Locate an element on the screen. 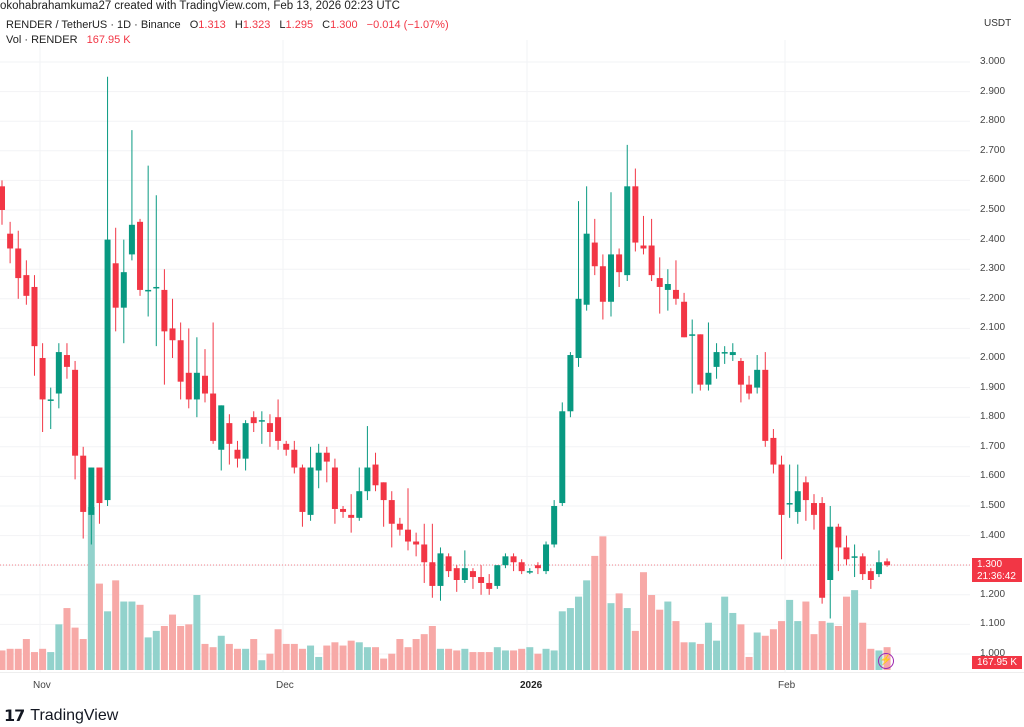 This screenshot has height=727, width=1024. volume-value: 167.95 K is located at coordinates (108, 40).